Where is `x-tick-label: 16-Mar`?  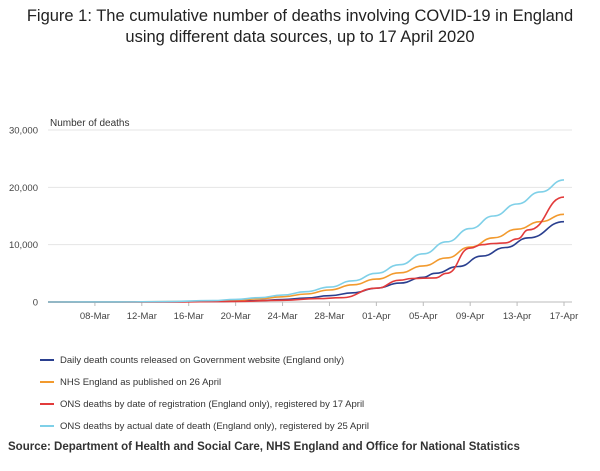 x-tick-label: 16-Mar is located at coordinates (189, 316).